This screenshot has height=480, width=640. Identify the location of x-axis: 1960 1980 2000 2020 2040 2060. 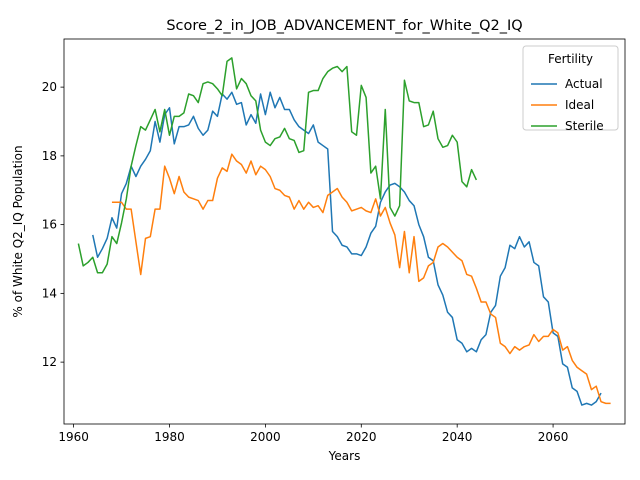
(313, 434).